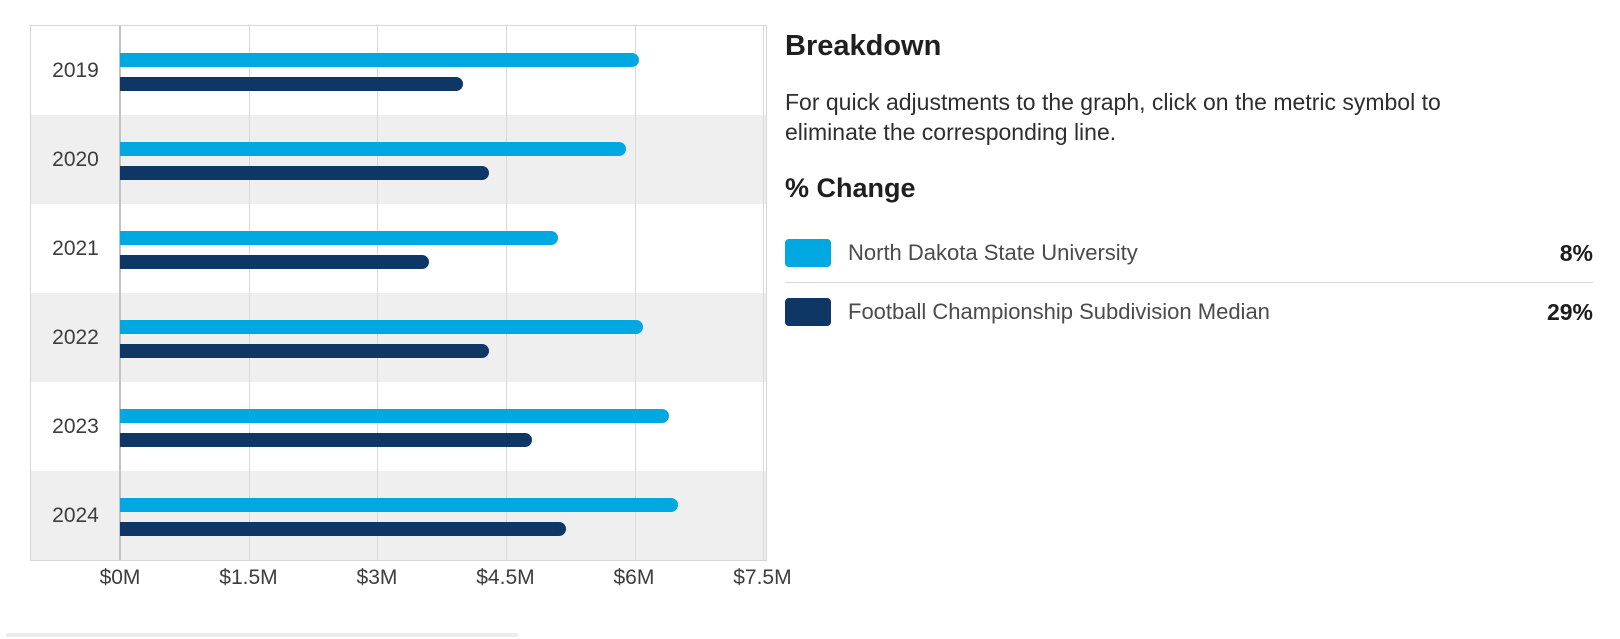 The image size is (1620, 639). Describe the element at coordinates (993, 252) in the screenshot. I see `legend-label-ndsu: North Dakota State University` at that location.